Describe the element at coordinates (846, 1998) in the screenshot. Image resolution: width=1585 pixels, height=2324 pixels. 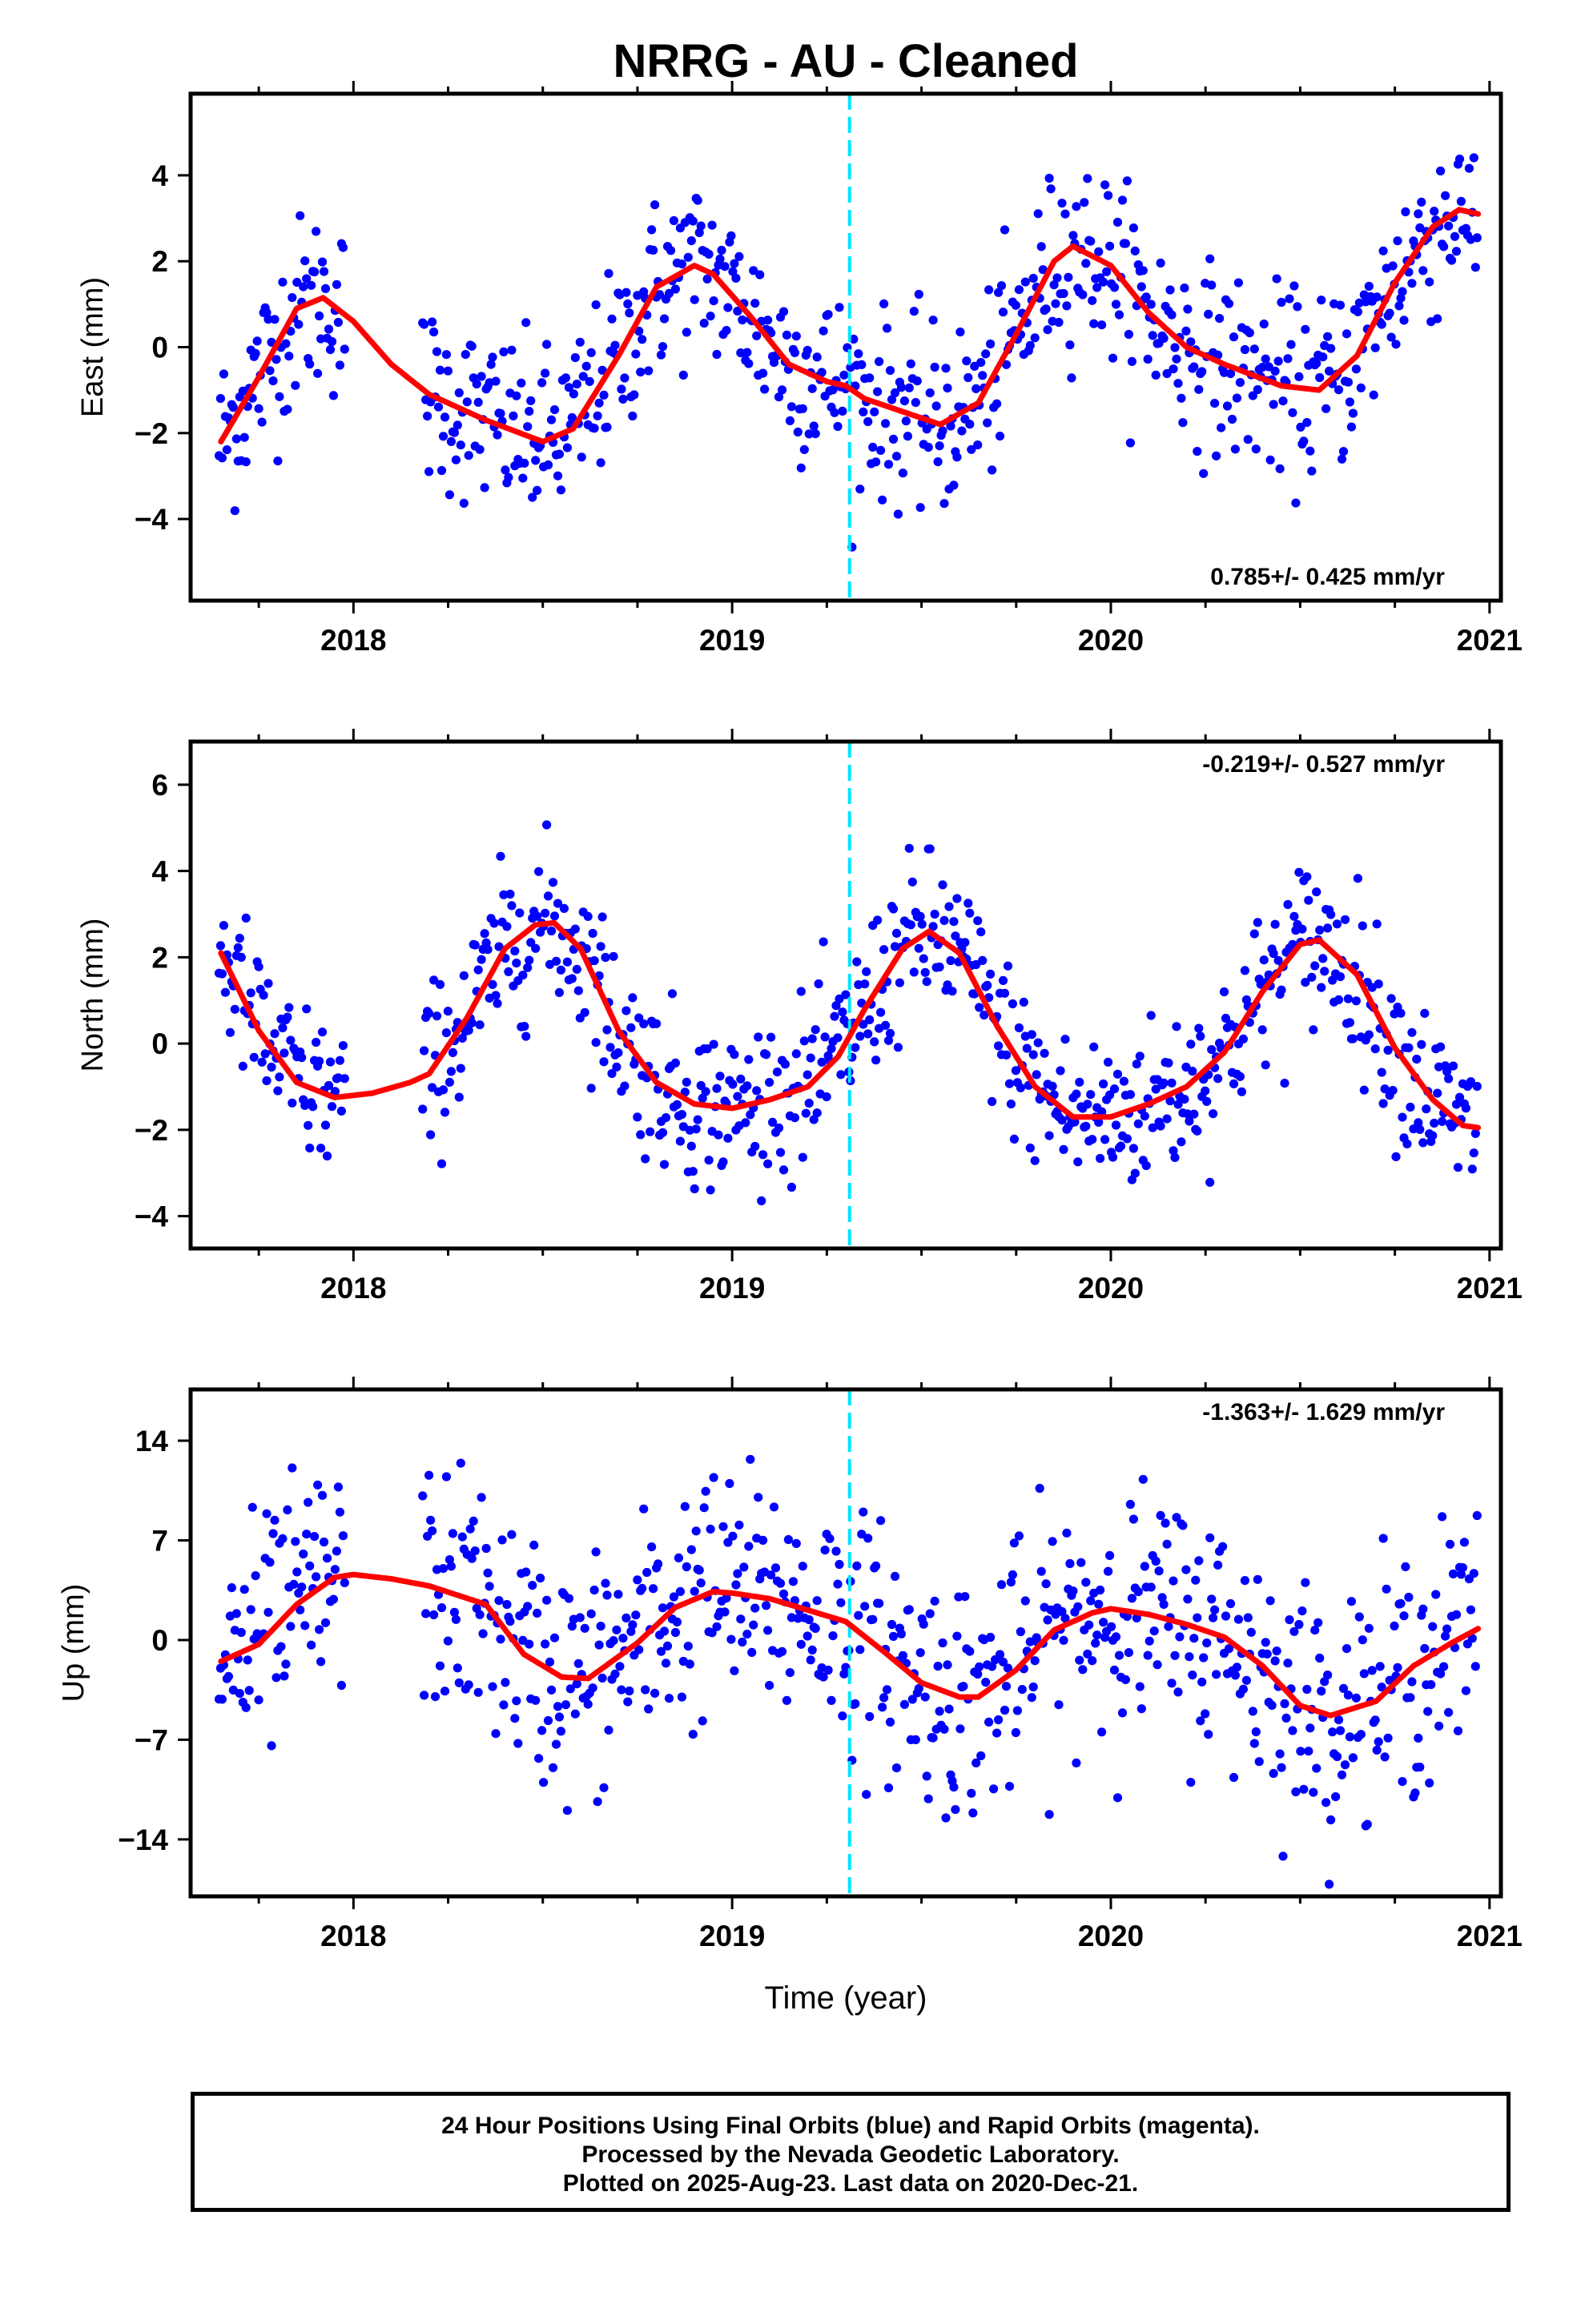
I see `x-axis-label: Time (year)` at that location.